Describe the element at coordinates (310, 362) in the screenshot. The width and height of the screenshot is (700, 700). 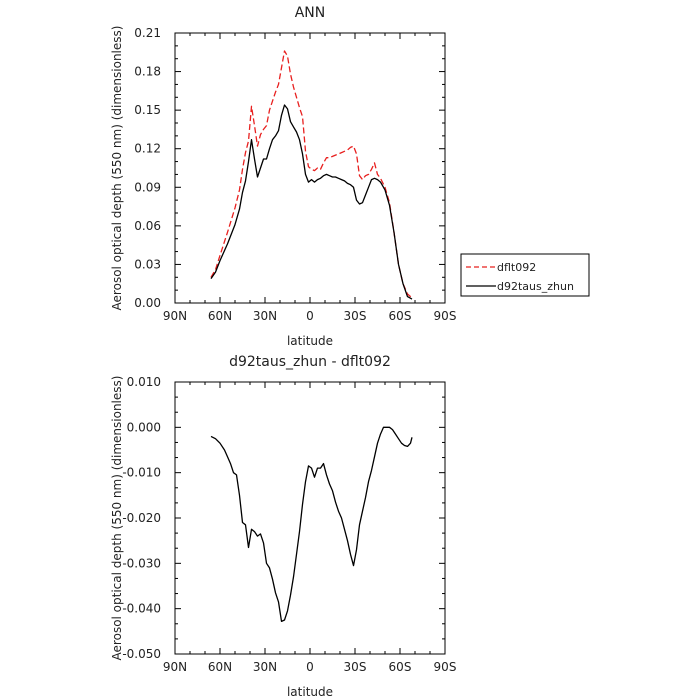
I see `chart-title: d92taus_zhun - dflt092` at that location.